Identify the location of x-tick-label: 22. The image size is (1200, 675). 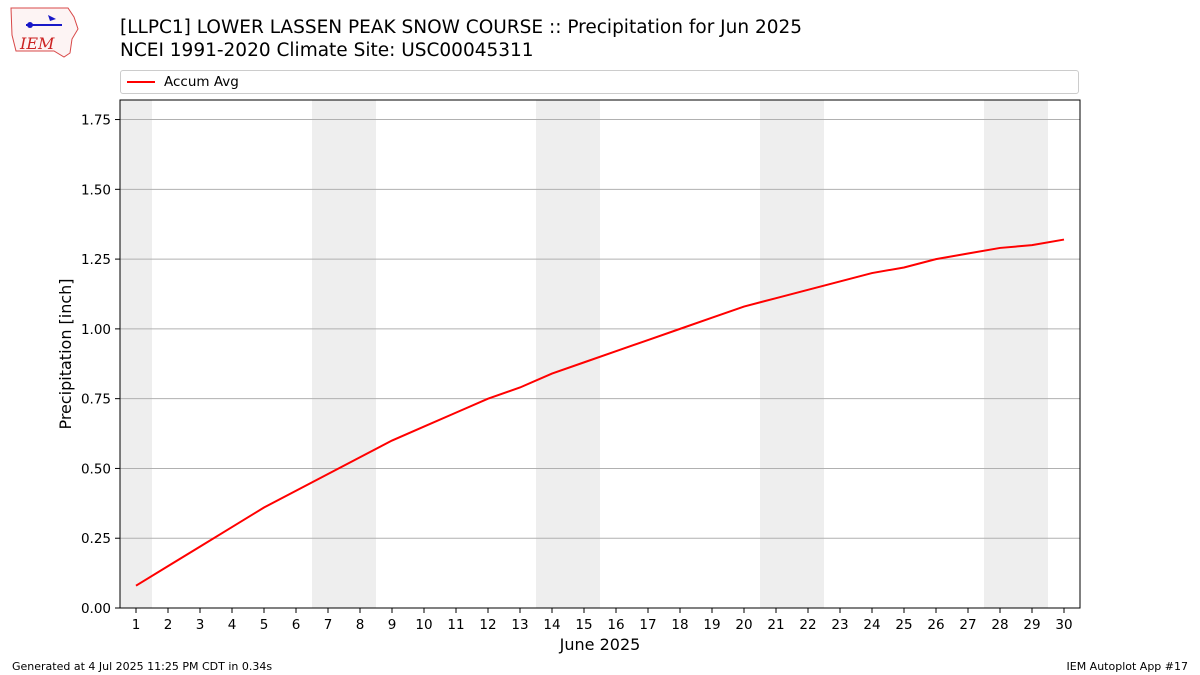
(807, 625).